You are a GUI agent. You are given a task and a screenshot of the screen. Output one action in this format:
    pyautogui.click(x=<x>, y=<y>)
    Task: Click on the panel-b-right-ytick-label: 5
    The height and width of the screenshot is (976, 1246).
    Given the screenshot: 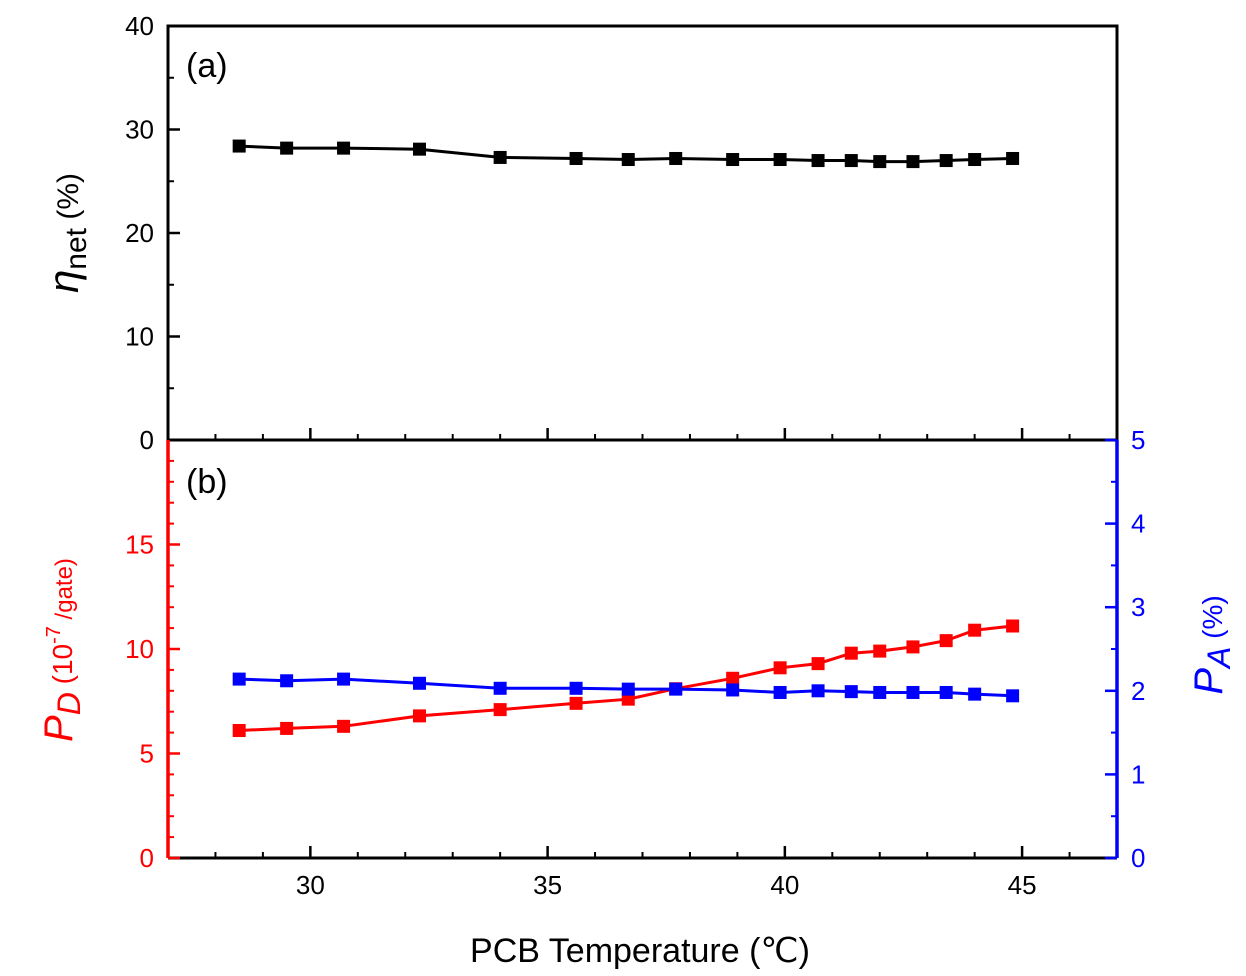 What is the action you would take?
    pyautogui.click(x=1138, y=440)
    